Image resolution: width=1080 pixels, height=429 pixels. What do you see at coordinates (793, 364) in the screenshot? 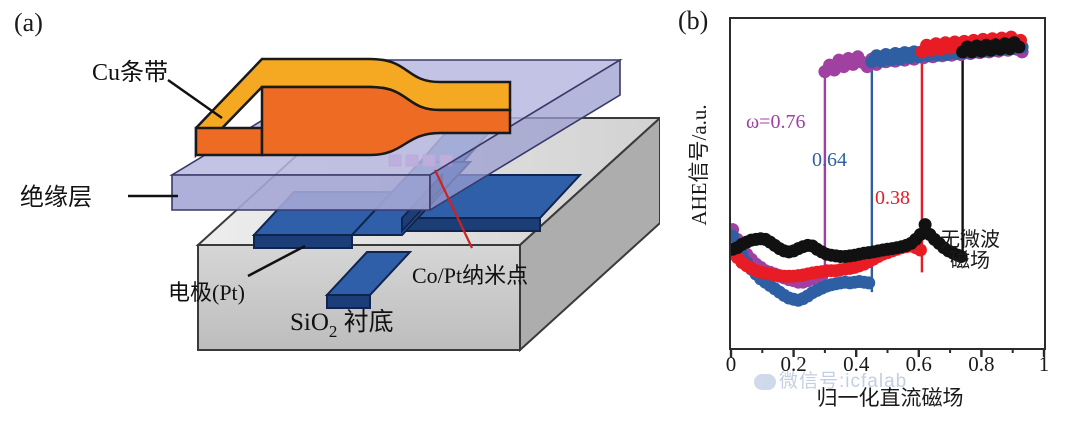
I see `x-tick-label: 0.2` at bounding box center [793, 364].